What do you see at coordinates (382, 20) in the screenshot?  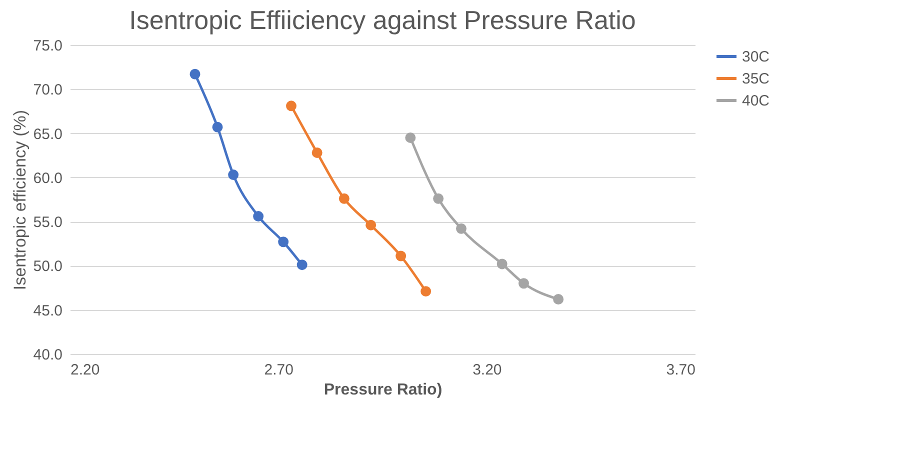 I see `chart-title: Isentropic Effiiciency against Pressure Ratio` at bounding box center [382, 20].